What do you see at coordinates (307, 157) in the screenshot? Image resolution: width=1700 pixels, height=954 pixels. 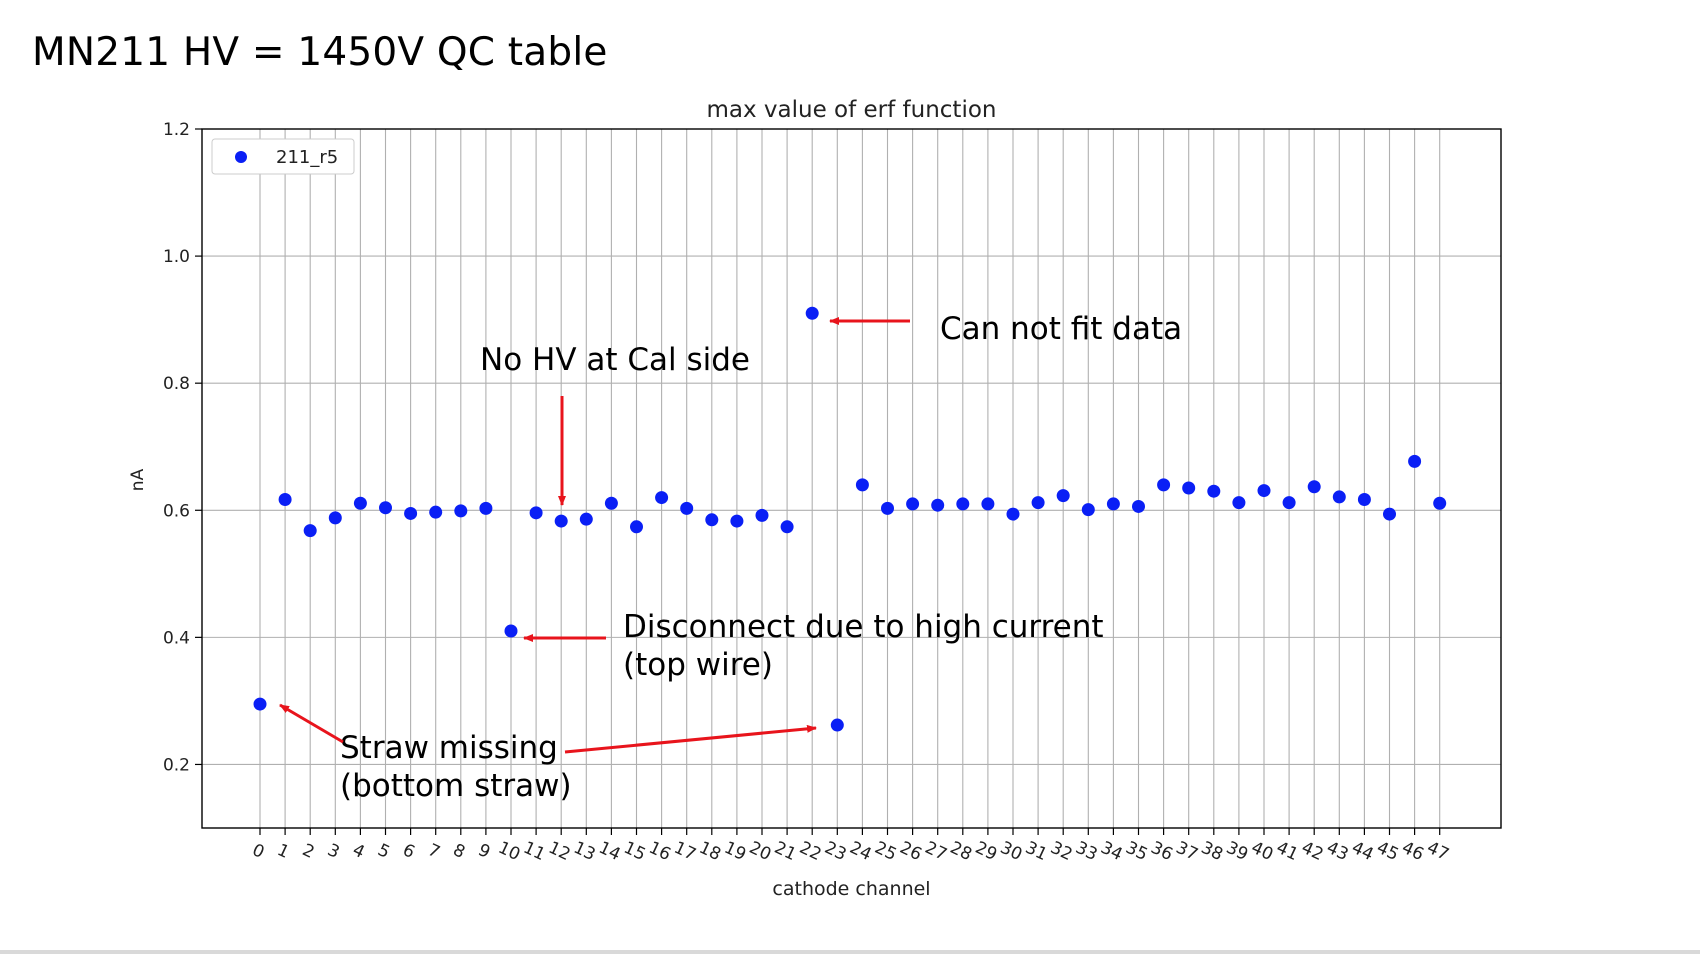 I see `legend-label: 211_r5` at bounding box center [307, 157].